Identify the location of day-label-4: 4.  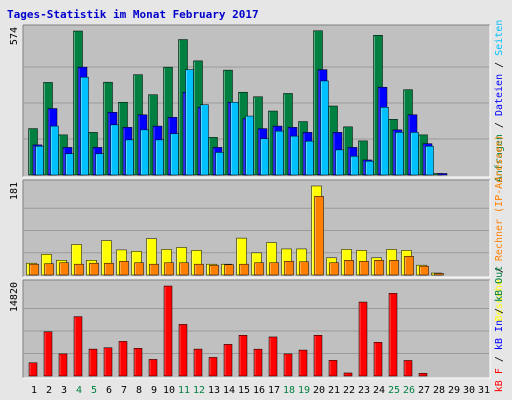
(79, 390).